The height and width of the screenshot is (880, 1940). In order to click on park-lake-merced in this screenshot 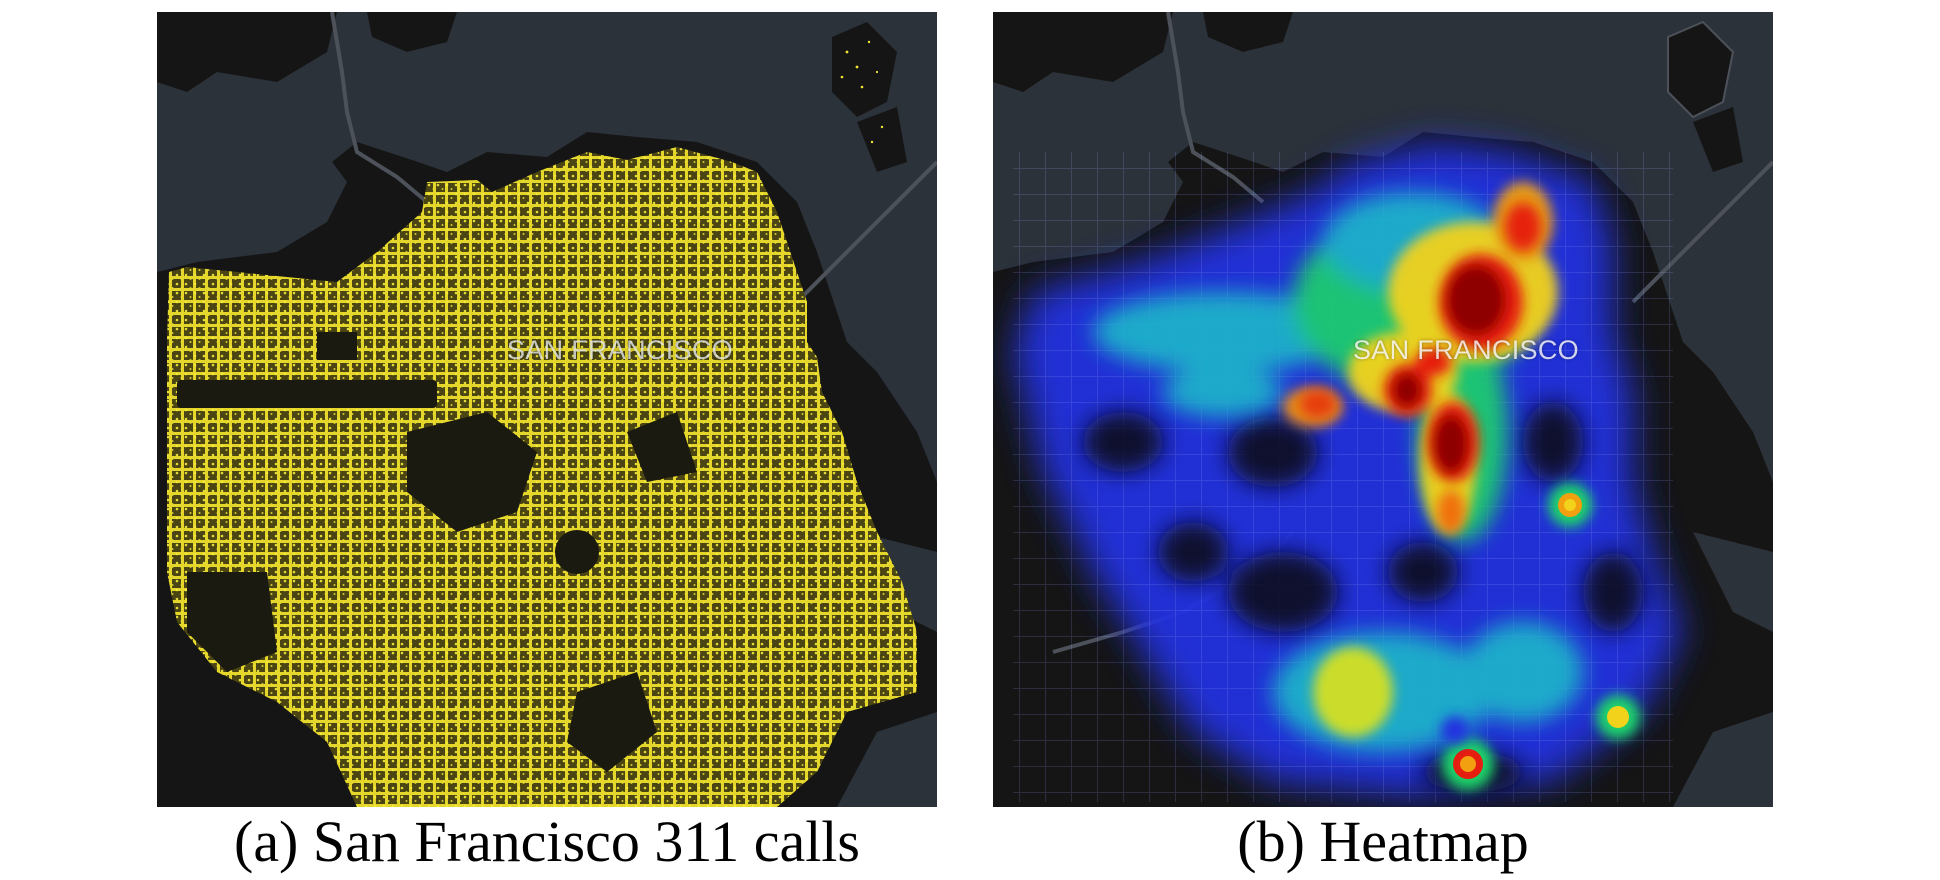, I will do `click(232, 622)`.